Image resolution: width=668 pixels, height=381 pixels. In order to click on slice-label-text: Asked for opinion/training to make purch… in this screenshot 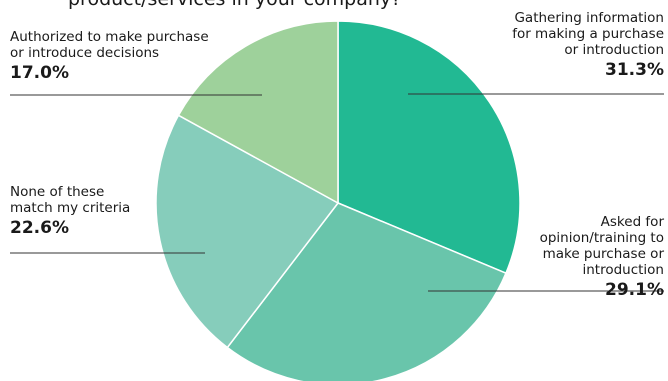, I will do `click(601, 246)`.